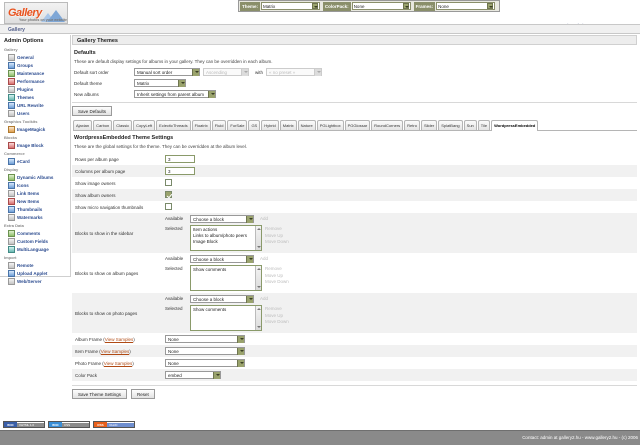  I want to click on tab-roundcorners: RoundCorners, so click(387, 124).